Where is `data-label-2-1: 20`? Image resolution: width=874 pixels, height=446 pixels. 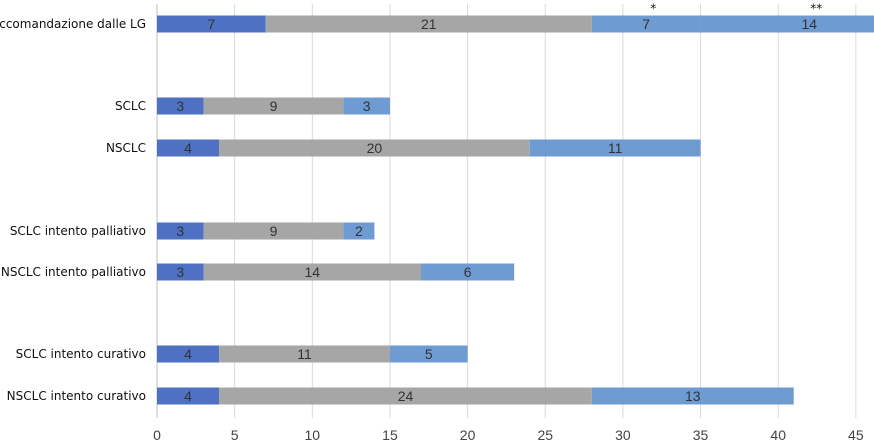 data-label-2-1: 20 is located at coordinates (375, 148).